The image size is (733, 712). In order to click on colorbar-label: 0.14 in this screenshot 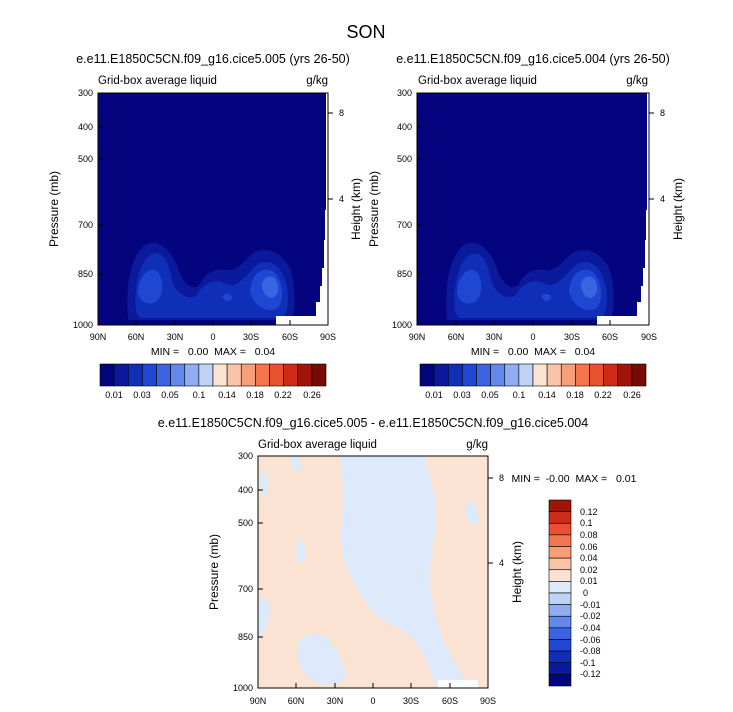, I will do `click(547, 395)`.